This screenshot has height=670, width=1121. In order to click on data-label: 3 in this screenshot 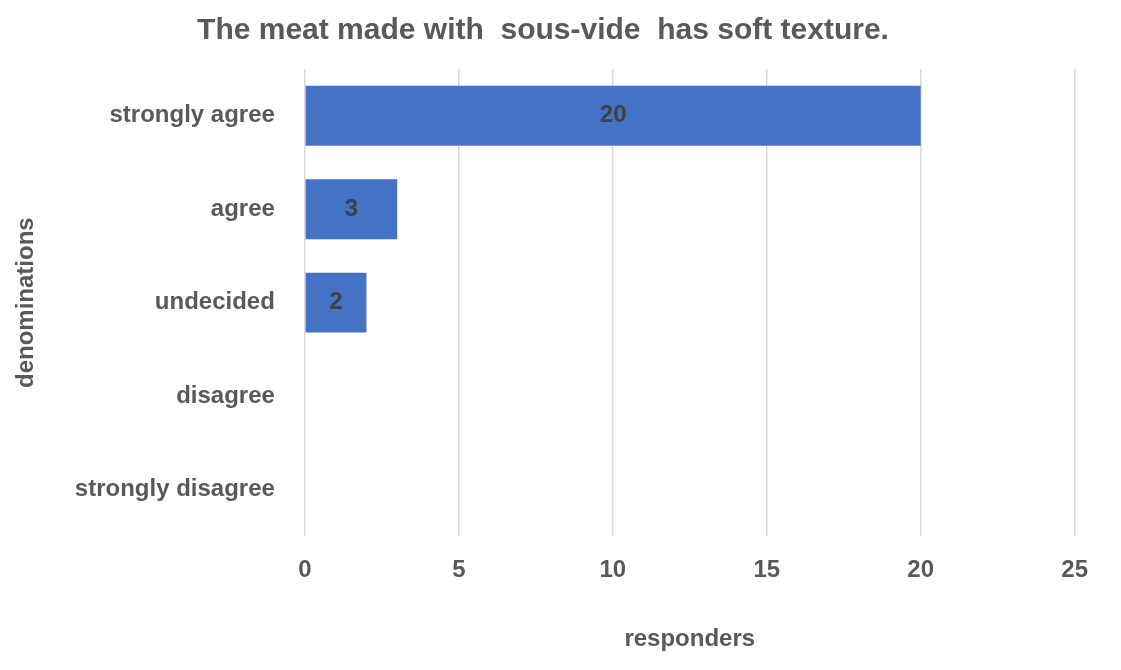, I will do `click(351, 207)`.